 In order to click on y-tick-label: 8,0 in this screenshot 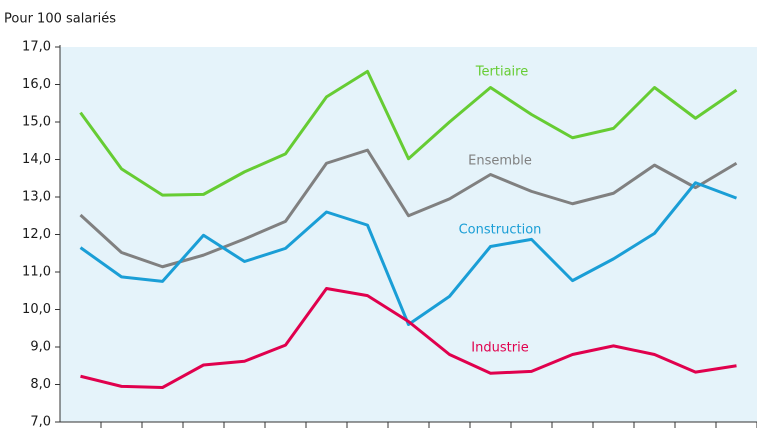, I will do `click(40, 384)`.